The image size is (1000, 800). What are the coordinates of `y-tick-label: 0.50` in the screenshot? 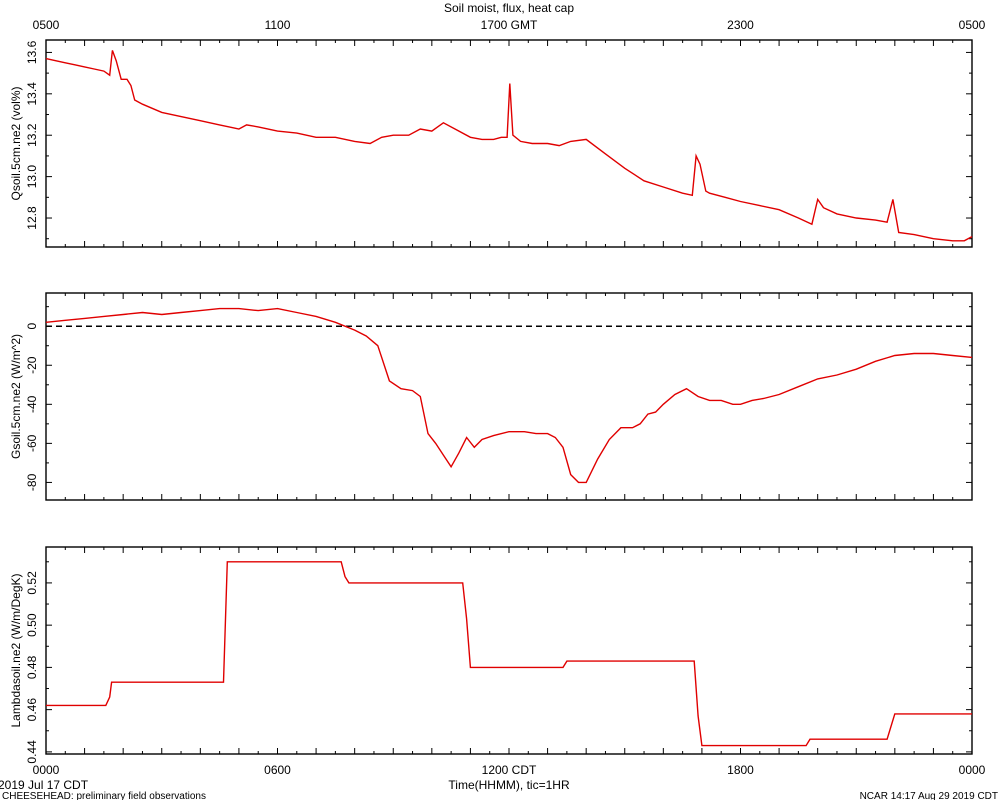 It's located at (32, 625).